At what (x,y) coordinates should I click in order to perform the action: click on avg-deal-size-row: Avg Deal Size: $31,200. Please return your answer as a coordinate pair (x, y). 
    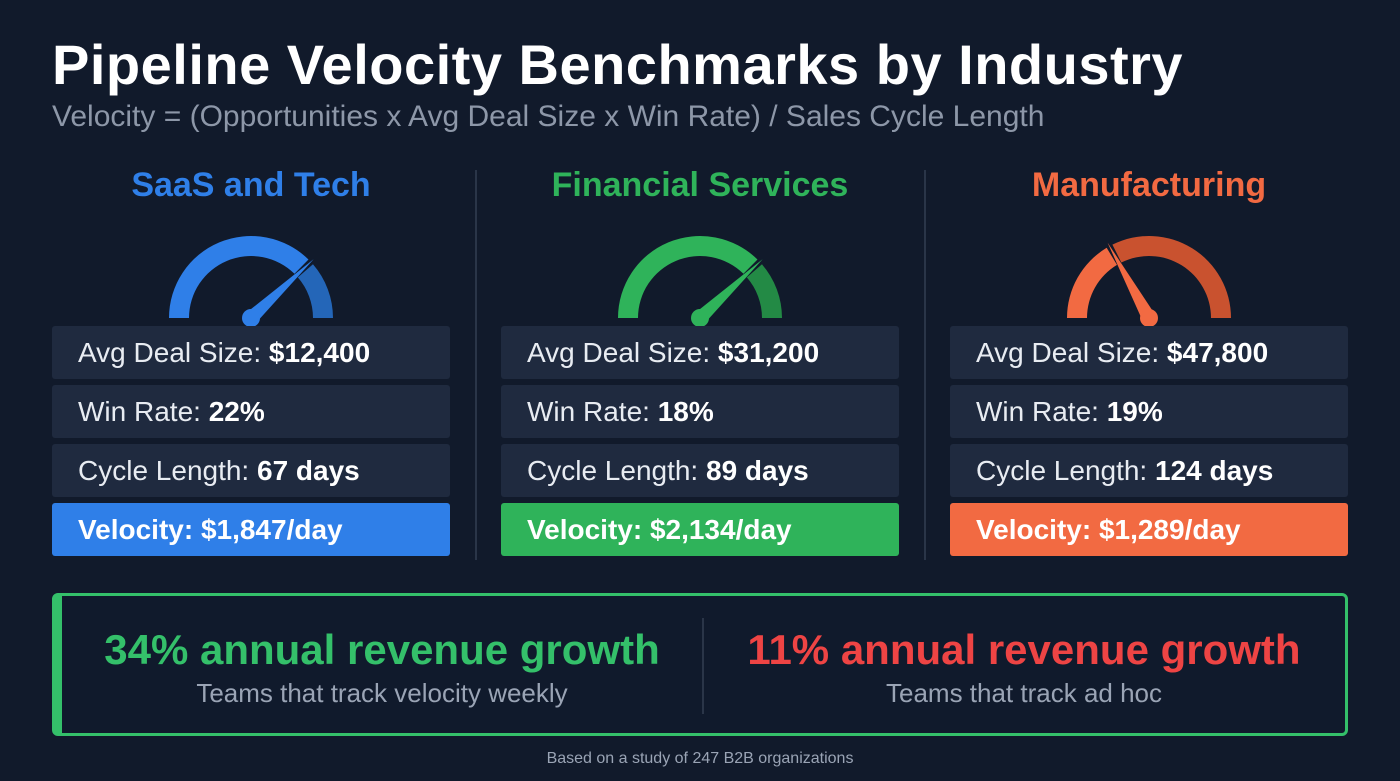
    Looking at the image, I should click on (700, 352).